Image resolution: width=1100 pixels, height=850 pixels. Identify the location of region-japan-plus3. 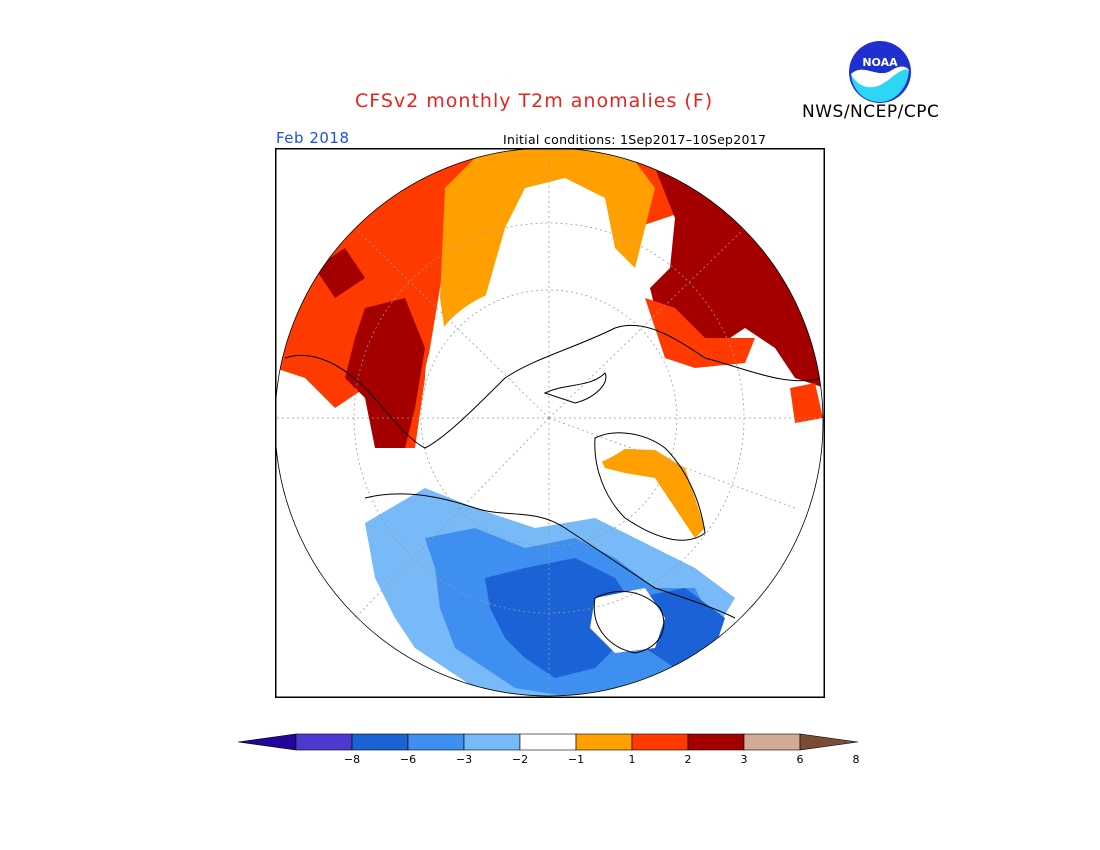
(806, 403).